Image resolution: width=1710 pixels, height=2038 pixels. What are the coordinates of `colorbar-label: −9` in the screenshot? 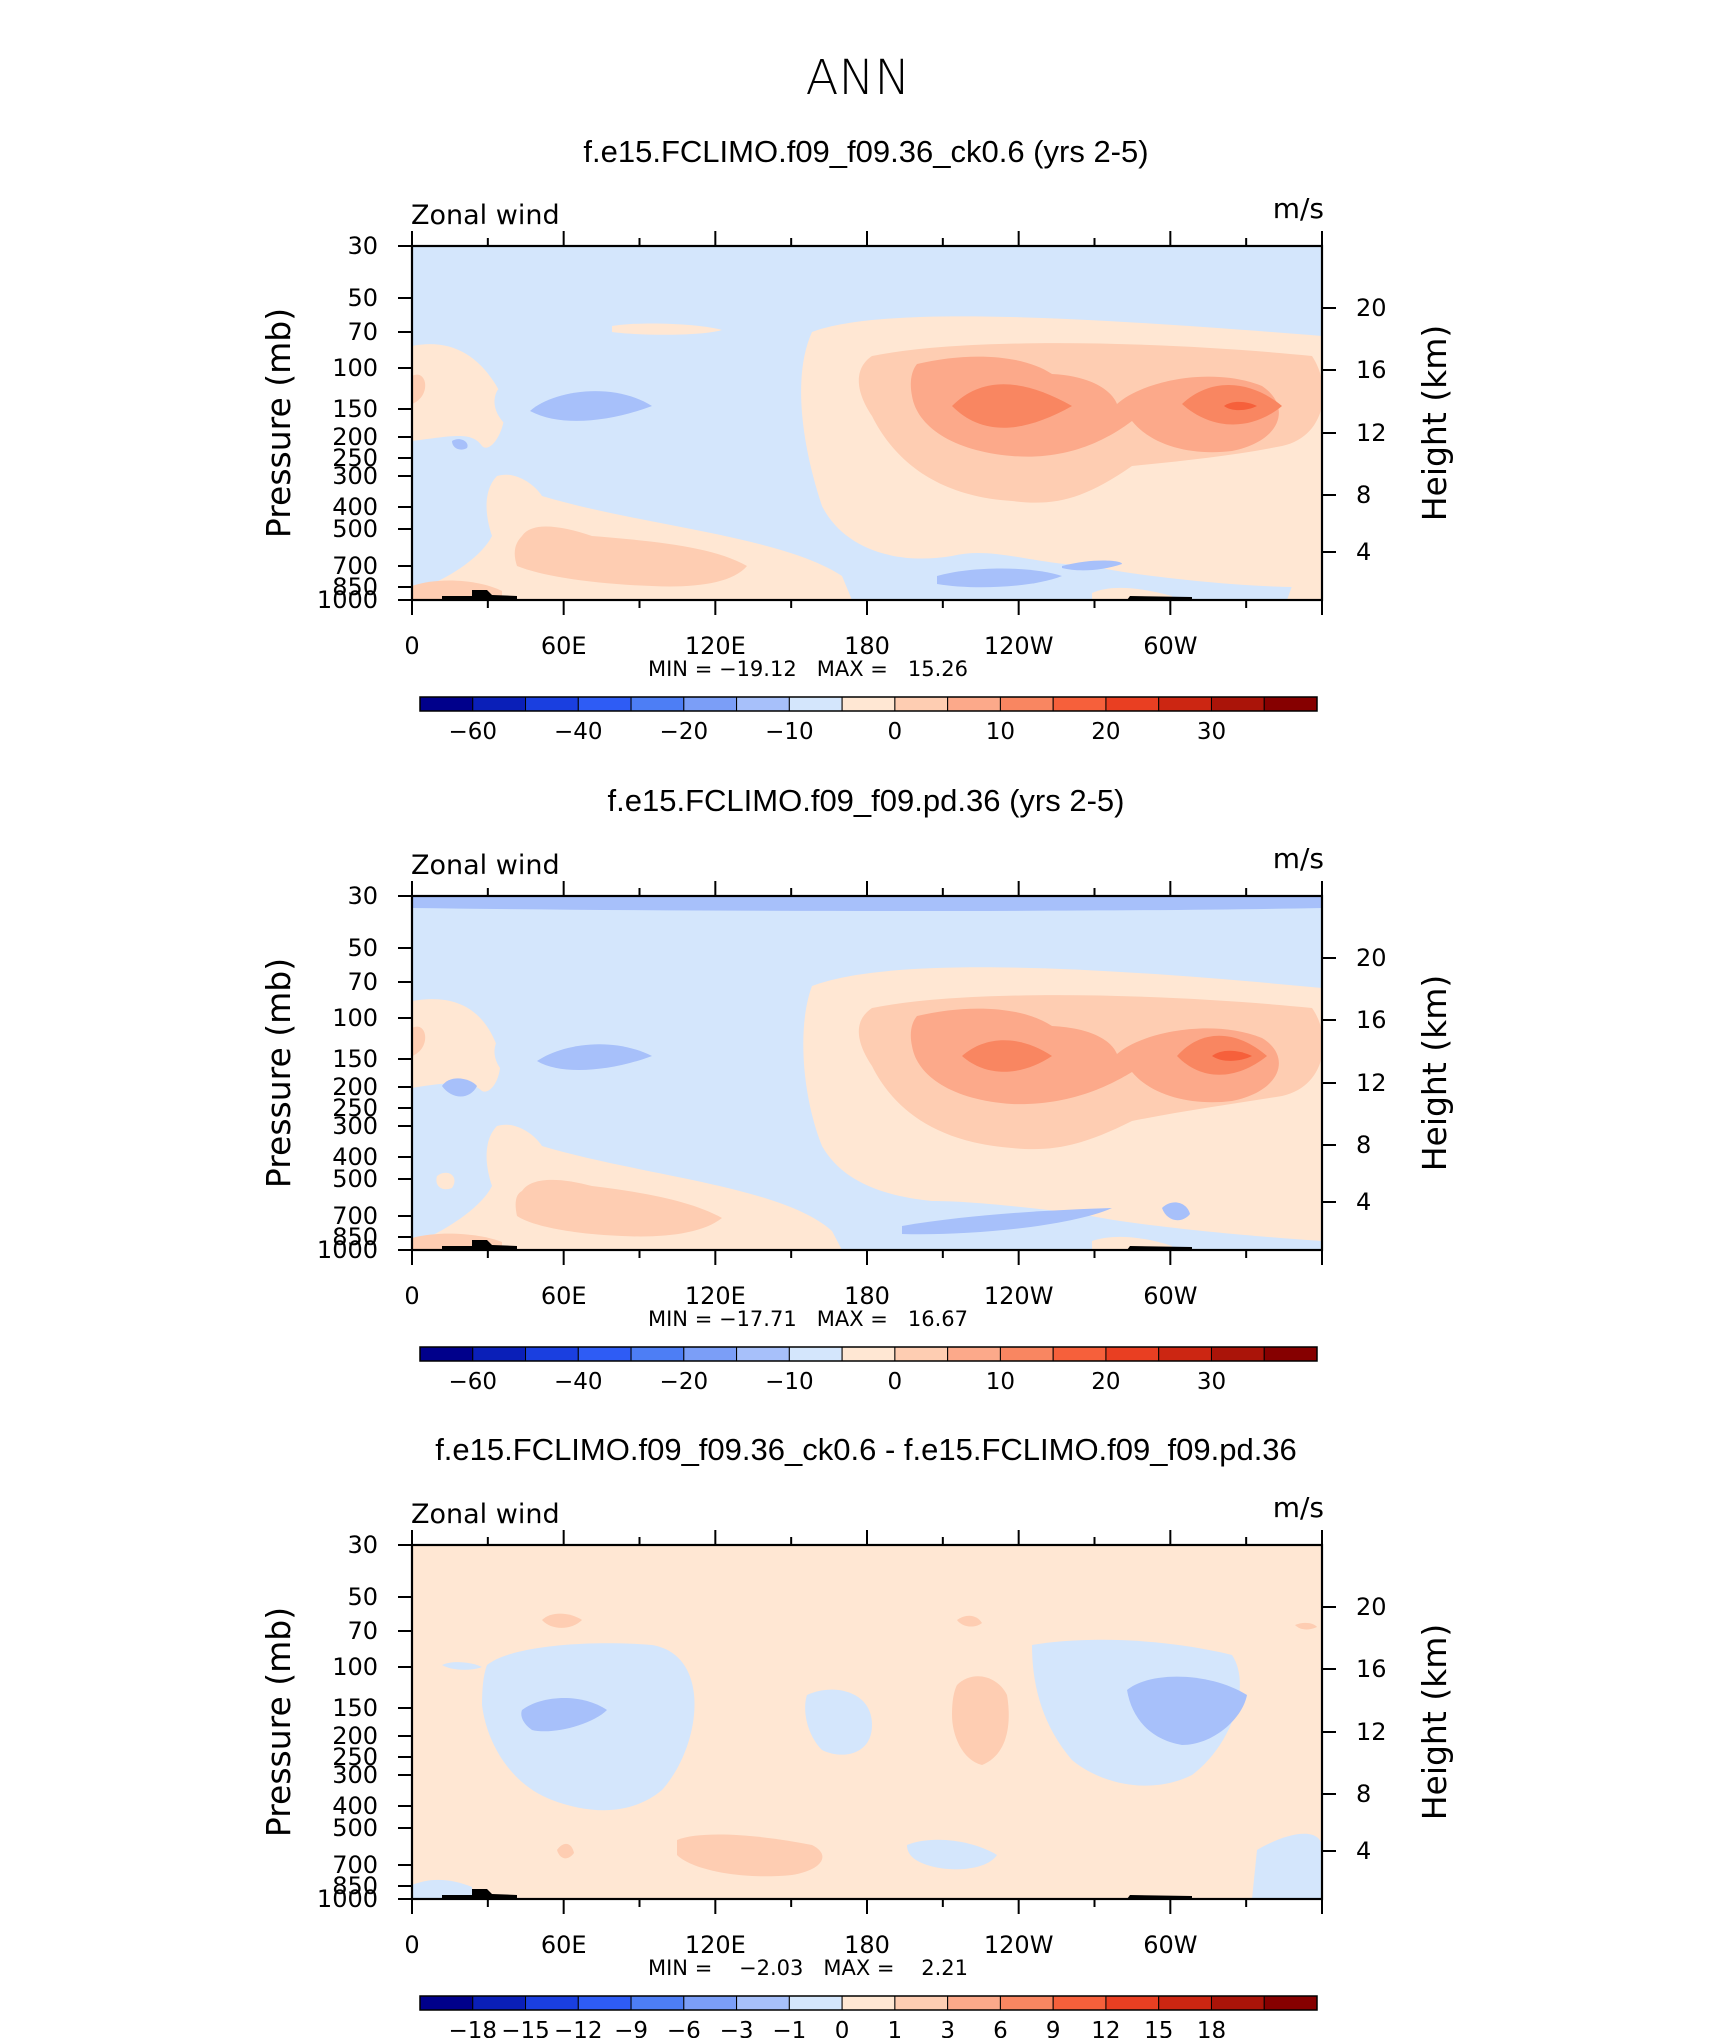 It's located at (631, 2028).